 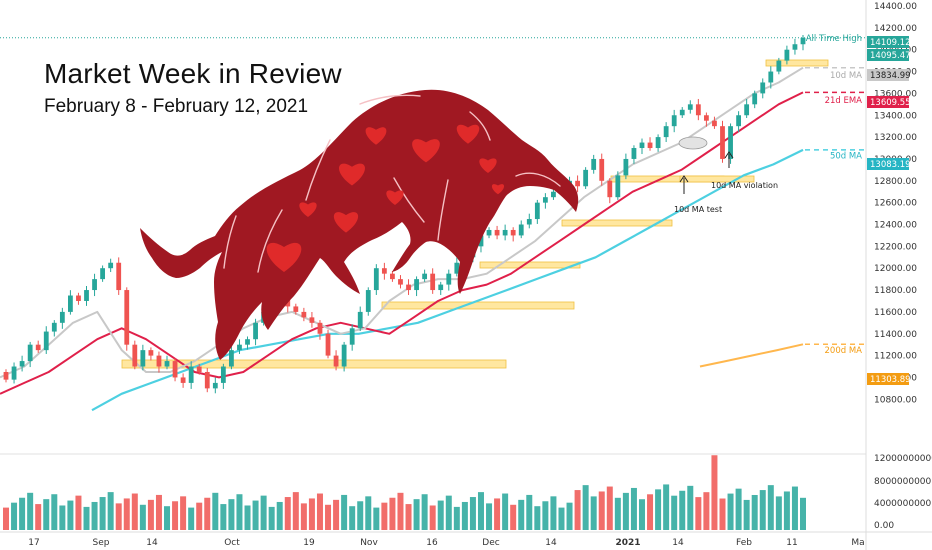 I want to click on ma-label: 50d MA, so click(x=846, y=157).